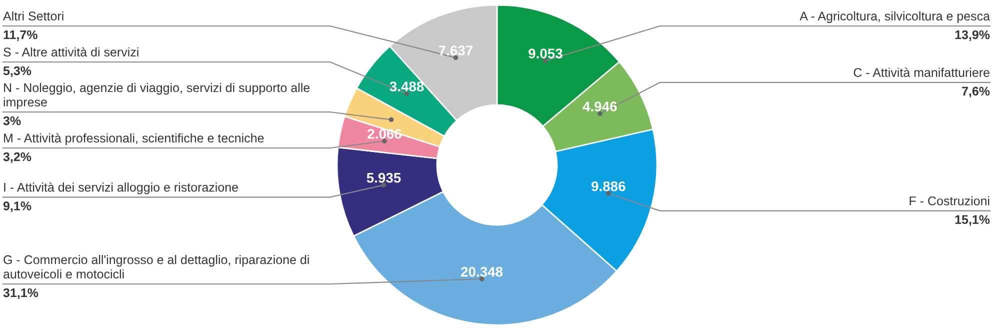 This screenshot has height=328, width=1000. Describe the element at coordinates (33, 26) in the screenshot. I see `slice-label: Altri Settori 11,7%` at that location.